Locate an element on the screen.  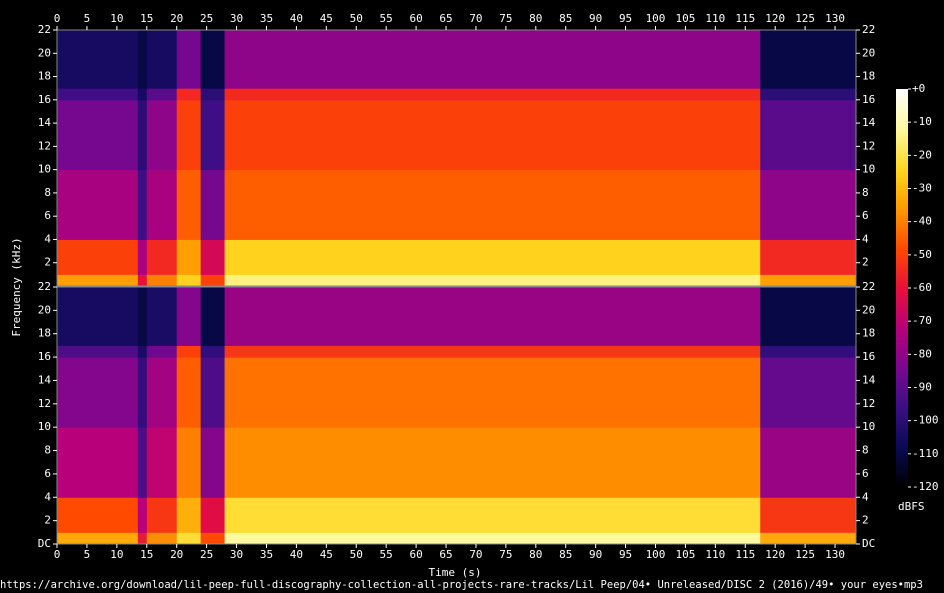
x-tick-label: 125 is located at coordinates (805, 554).